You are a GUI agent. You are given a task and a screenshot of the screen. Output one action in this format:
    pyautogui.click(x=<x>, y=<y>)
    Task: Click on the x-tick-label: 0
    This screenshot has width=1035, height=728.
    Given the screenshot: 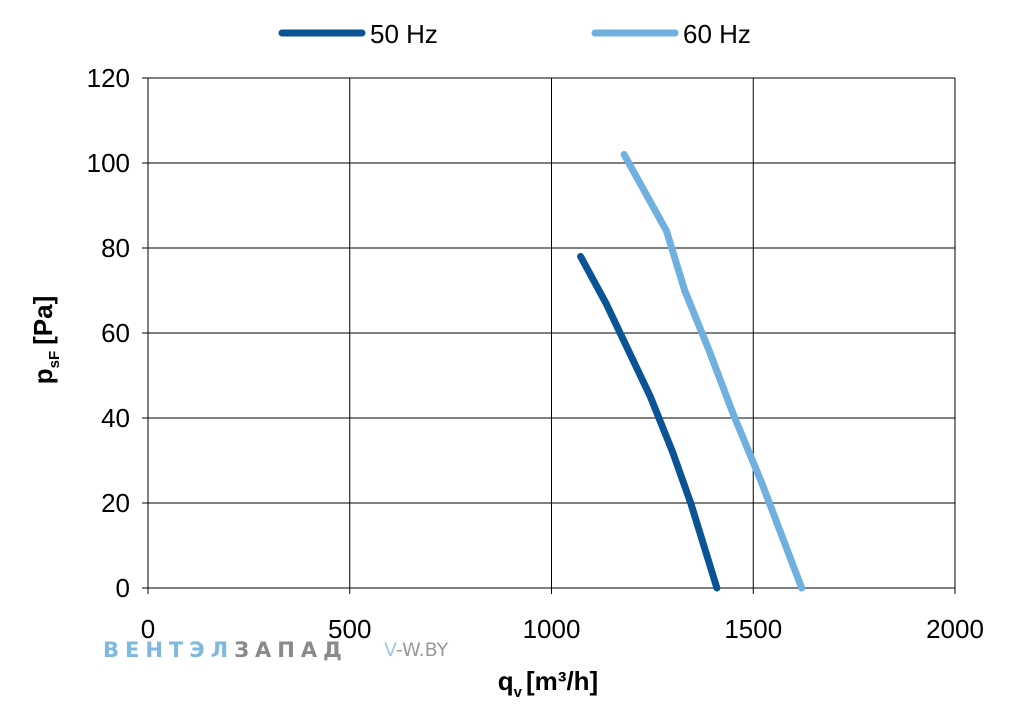 What is the action you would take?
    pyautogui.click(x=148, y=629)
    